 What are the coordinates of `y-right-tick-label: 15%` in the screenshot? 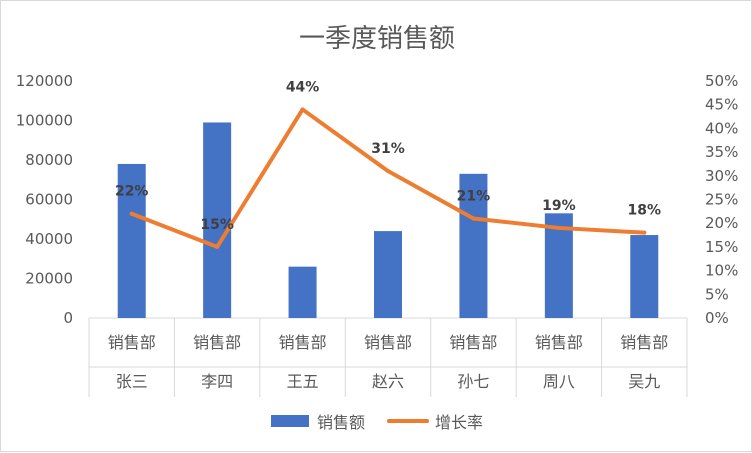 It's located at (721, 247).